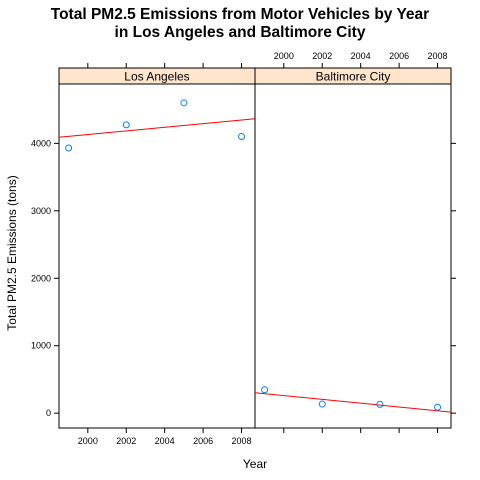 Image resolution: width=480 pixels, height=480 pixels. What do you see at coordinates (322, 404) in the screenshot?
I see `data-point-baltimore-city-2002` at bounding box center [322, 404].